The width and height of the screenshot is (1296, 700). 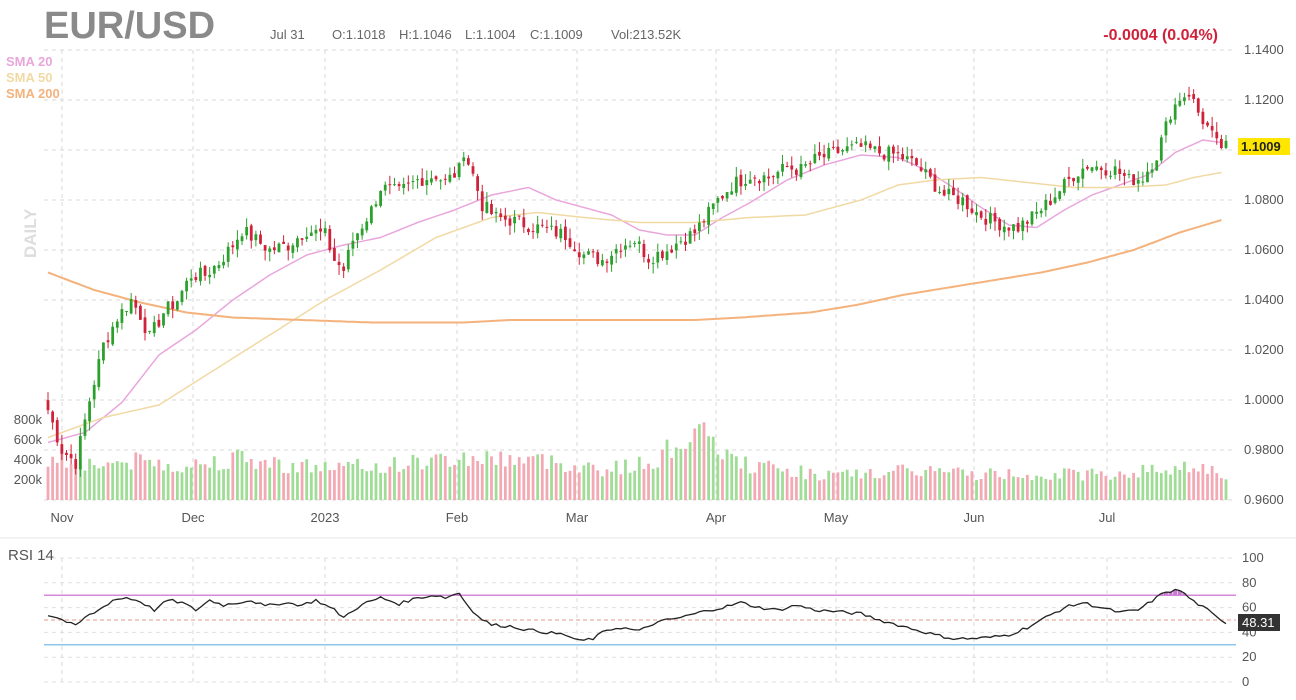 I want to click on header-date: Jul 31, so click(x=287, y=34).